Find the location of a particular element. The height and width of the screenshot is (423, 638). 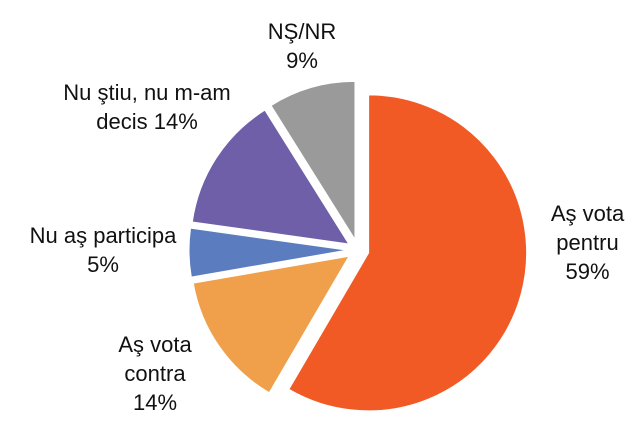

value-label: 9% is located at coordinates (302, 60).